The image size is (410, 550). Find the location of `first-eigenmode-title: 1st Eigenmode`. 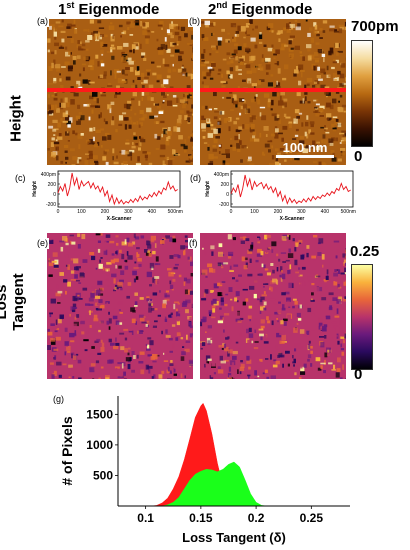

first-eigenmode-title: 1st Eigenmode is located at coordinates (109, 9).